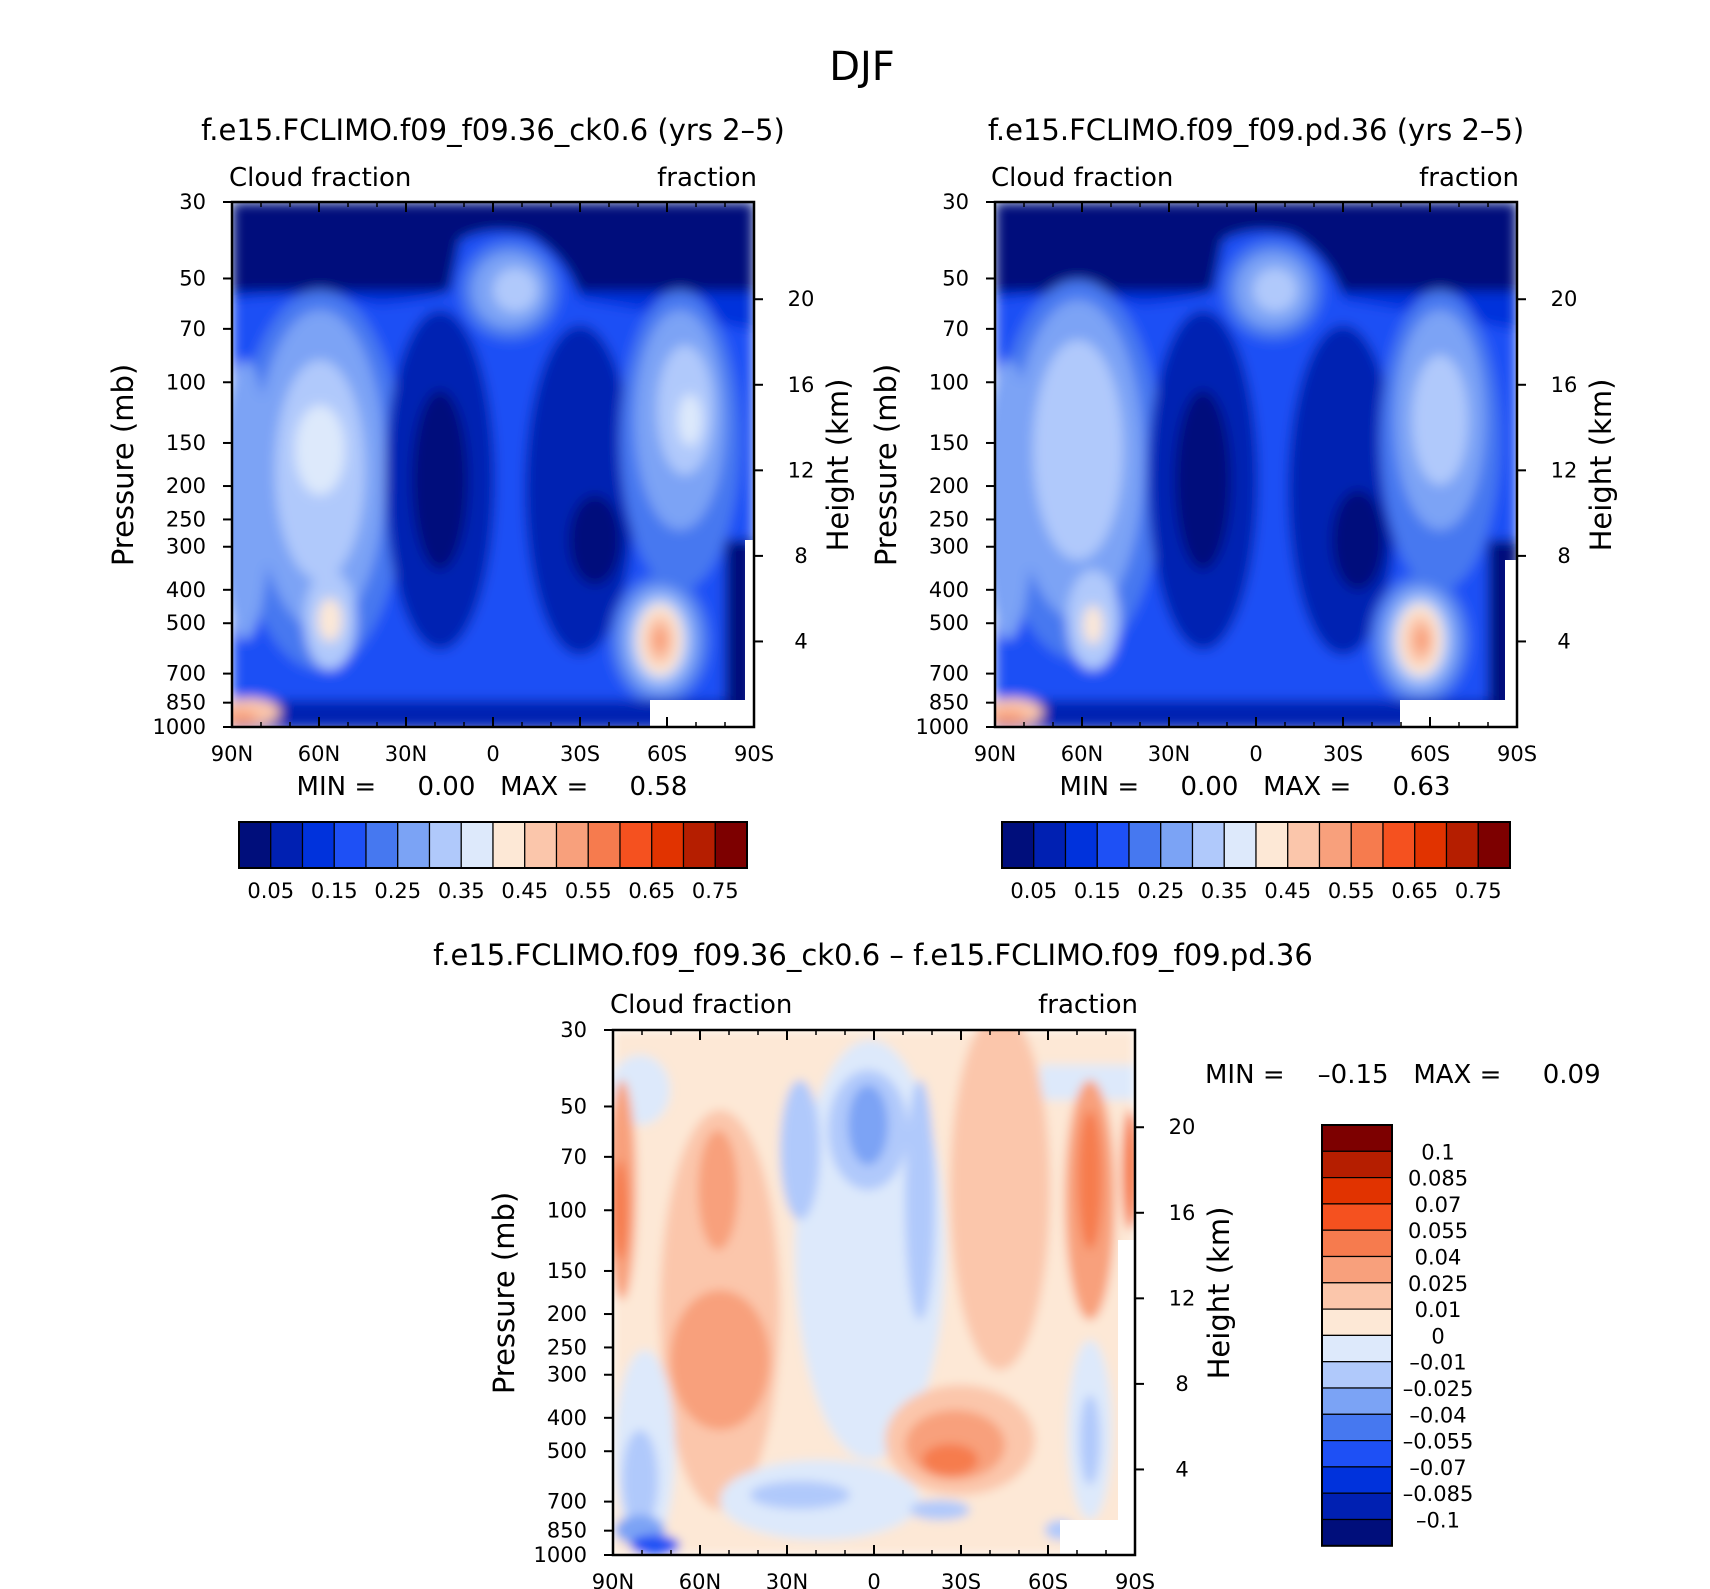 This screenshot has height=1589, width=1710. Describe the element at coordinates (186, 623) in the screenshot. I see `y-tick-label: 500` at that location.